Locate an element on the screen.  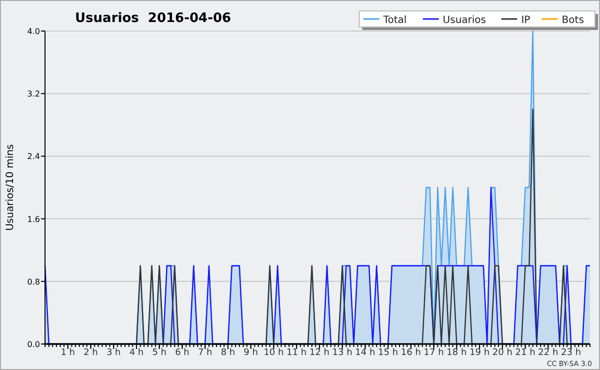
x-tick-label: 23 h is located at coordinates (571, 353).